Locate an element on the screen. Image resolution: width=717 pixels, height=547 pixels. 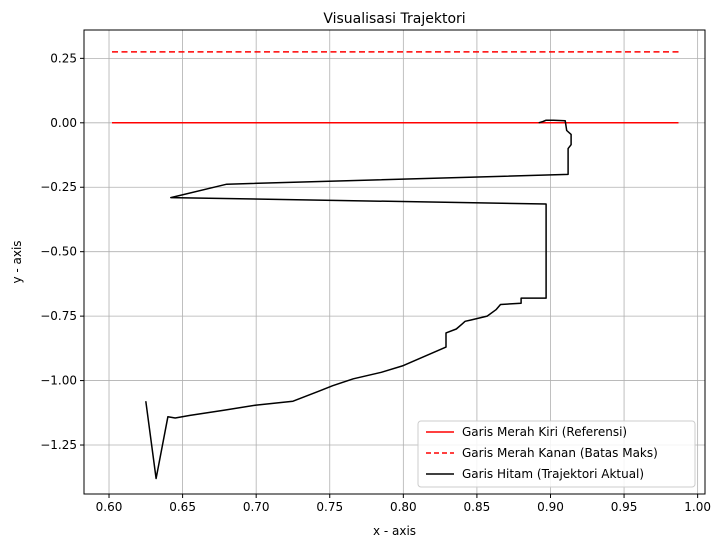
legend-box is located at coordinates (556, 454).